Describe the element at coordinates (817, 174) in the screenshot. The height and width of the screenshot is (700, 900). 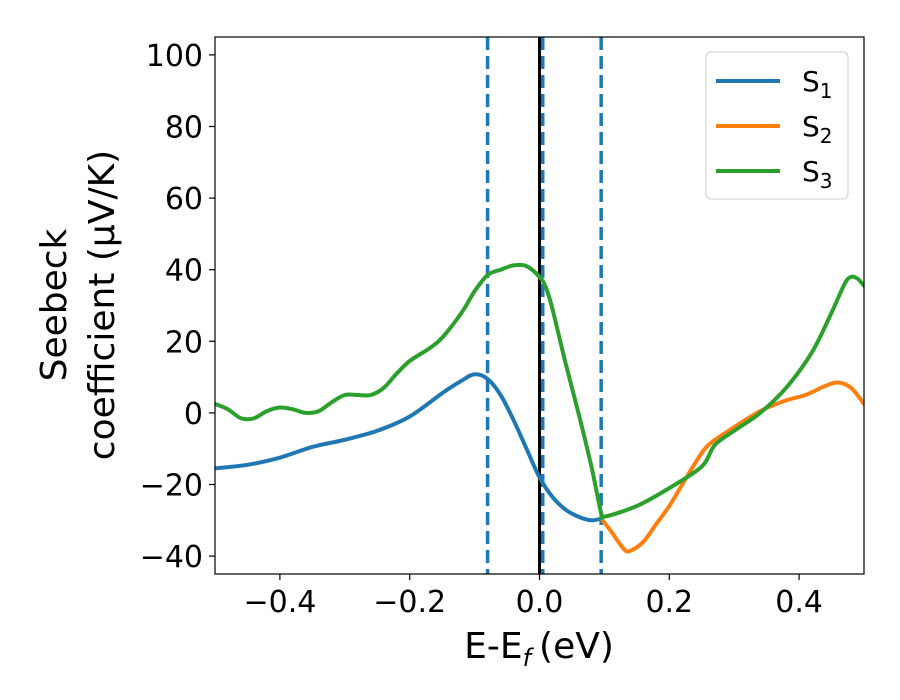
I see `legend-label: S3` at that location.